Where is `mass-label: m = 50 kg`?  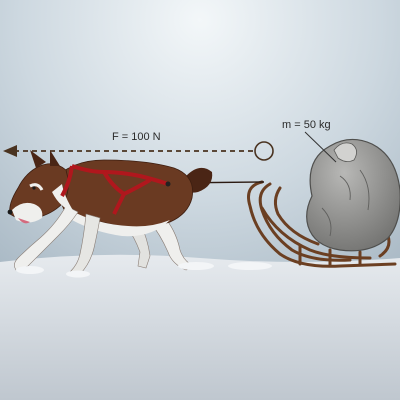
mass-label: m = 50 kg is located at coordinates (306, 125).